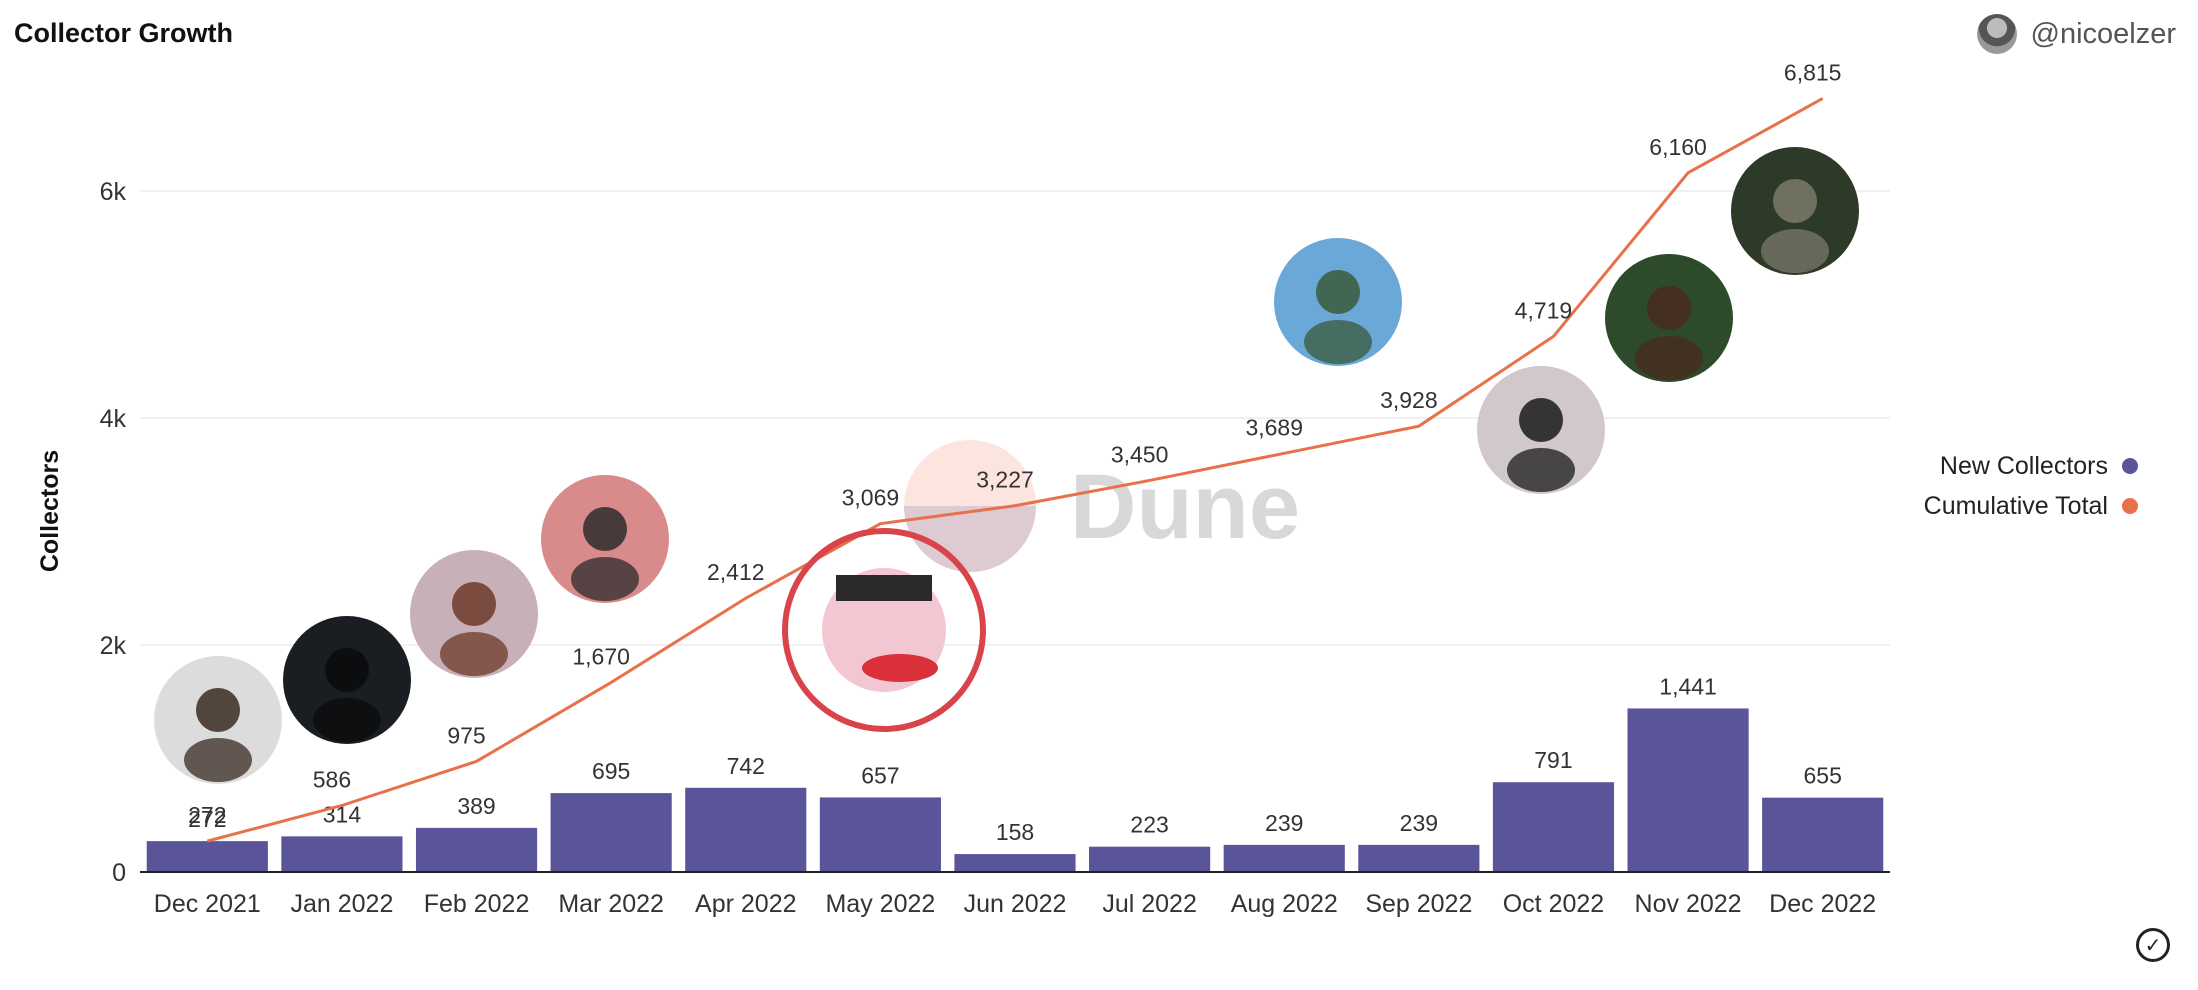 The height and width of the screenshot is (990, 2198). Describe the element at coordinates (207, 904) in the screenshot. I see `x-tick-label: Dec 2021` at that location.